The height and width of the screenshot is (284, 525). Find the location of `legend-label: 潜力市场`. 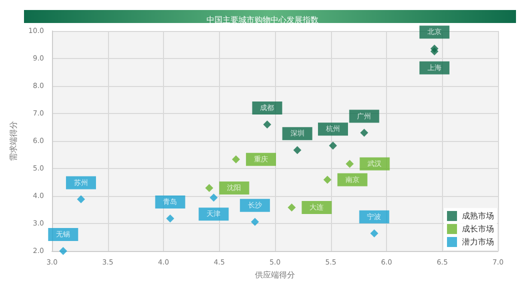

legend-label: 潜力市场 is located at coordinates (478, 242).